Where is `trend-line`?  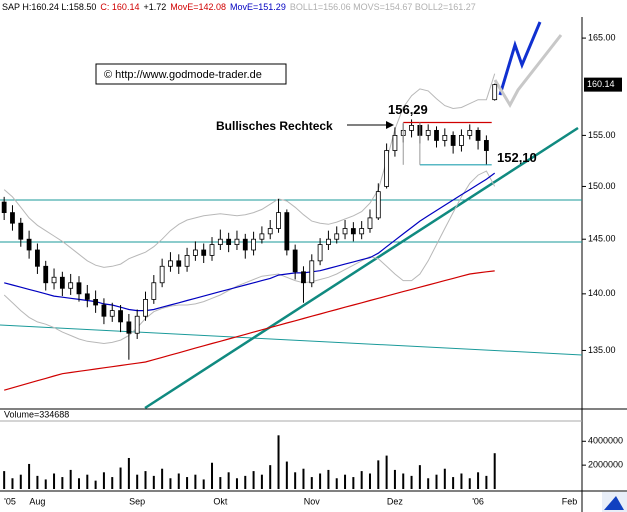 trend-line is located at coordinates (291, 340).